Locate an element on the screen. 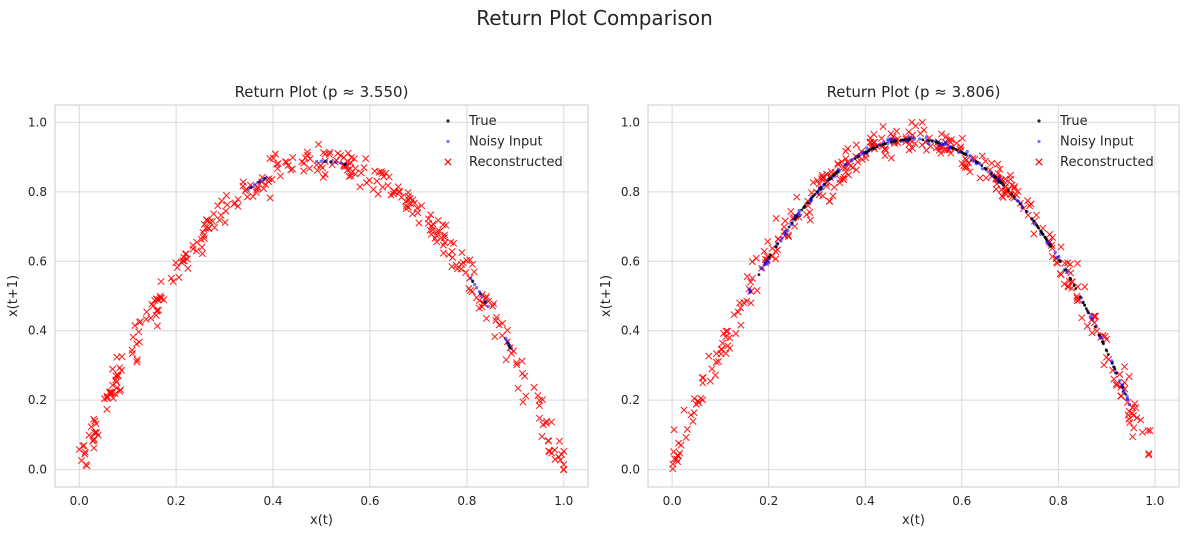 Image resolution: width=1189 pixels, height=535 pixels. legend-label: True is located at coordinates (482, 121).